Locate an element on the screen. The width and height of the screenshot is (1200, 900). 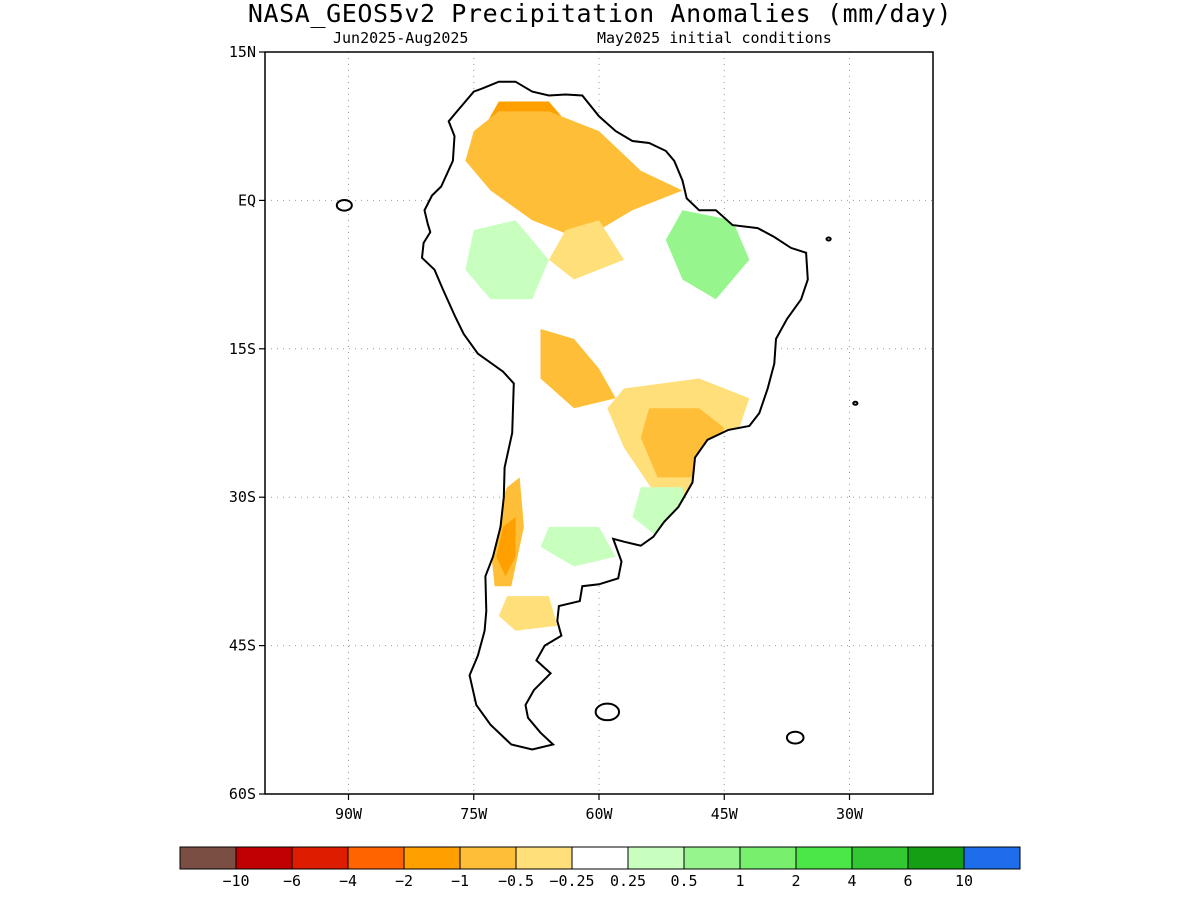
lon-tick-label: 90W is located at coordinates (349, 814).